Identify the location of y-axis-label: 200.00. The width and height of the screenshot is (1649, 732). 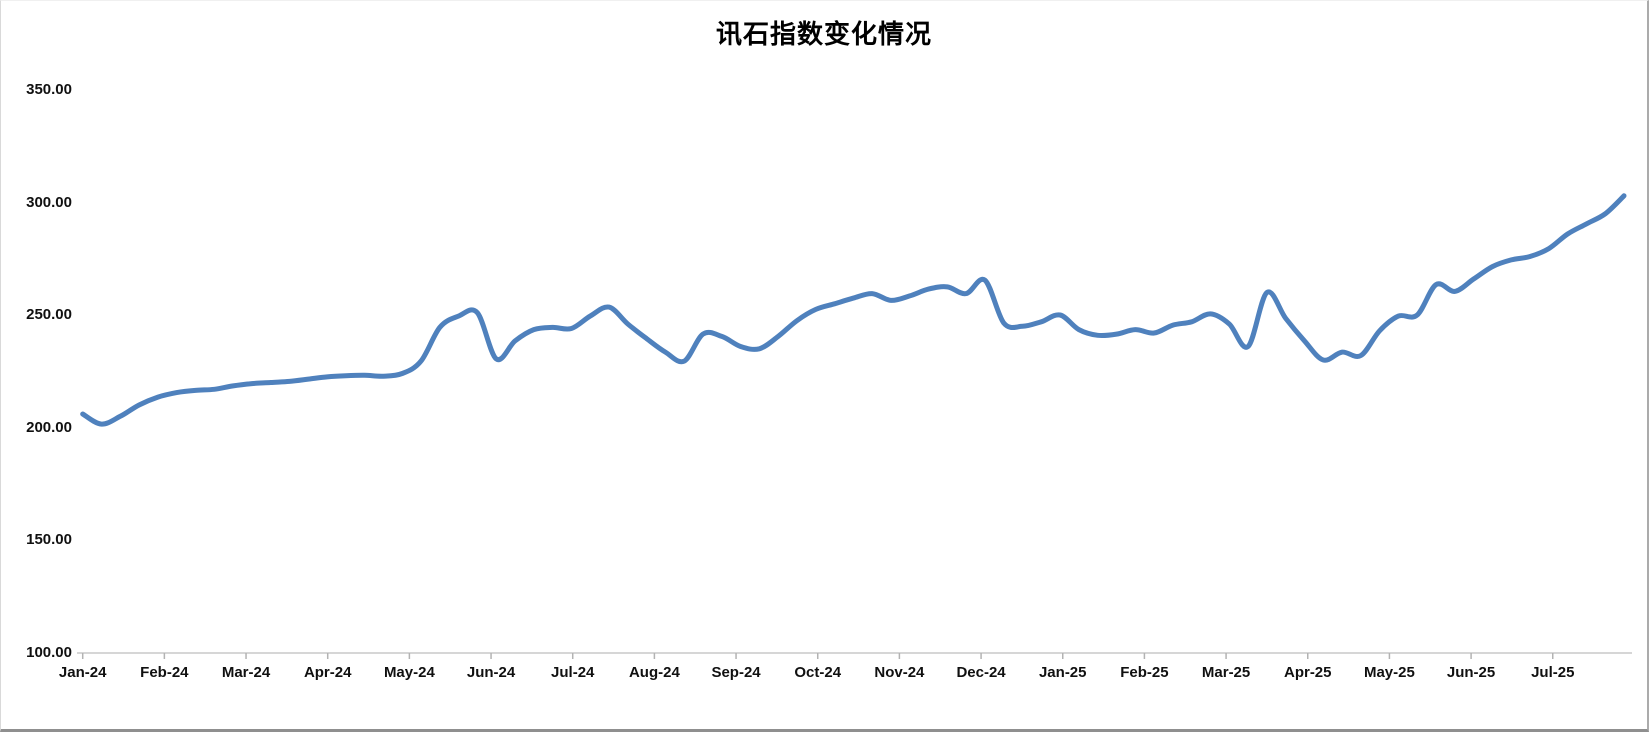
(49, 427).